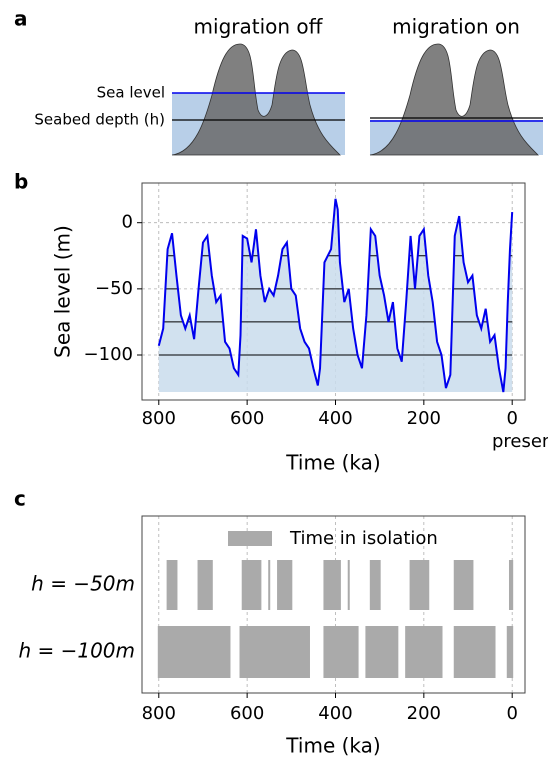 The image size is (548, 763). Describe the element at coordinates (20, 499) in the screenshot. I see `panel-label: c` at that location.